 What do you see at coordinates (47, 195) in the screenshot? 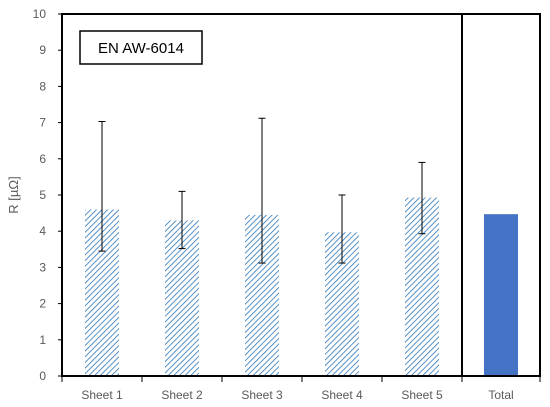
I see `y-axis-ticks: 0 1 2 3 4 5 6 7 8 9 10` at bounding box center [47, 195].